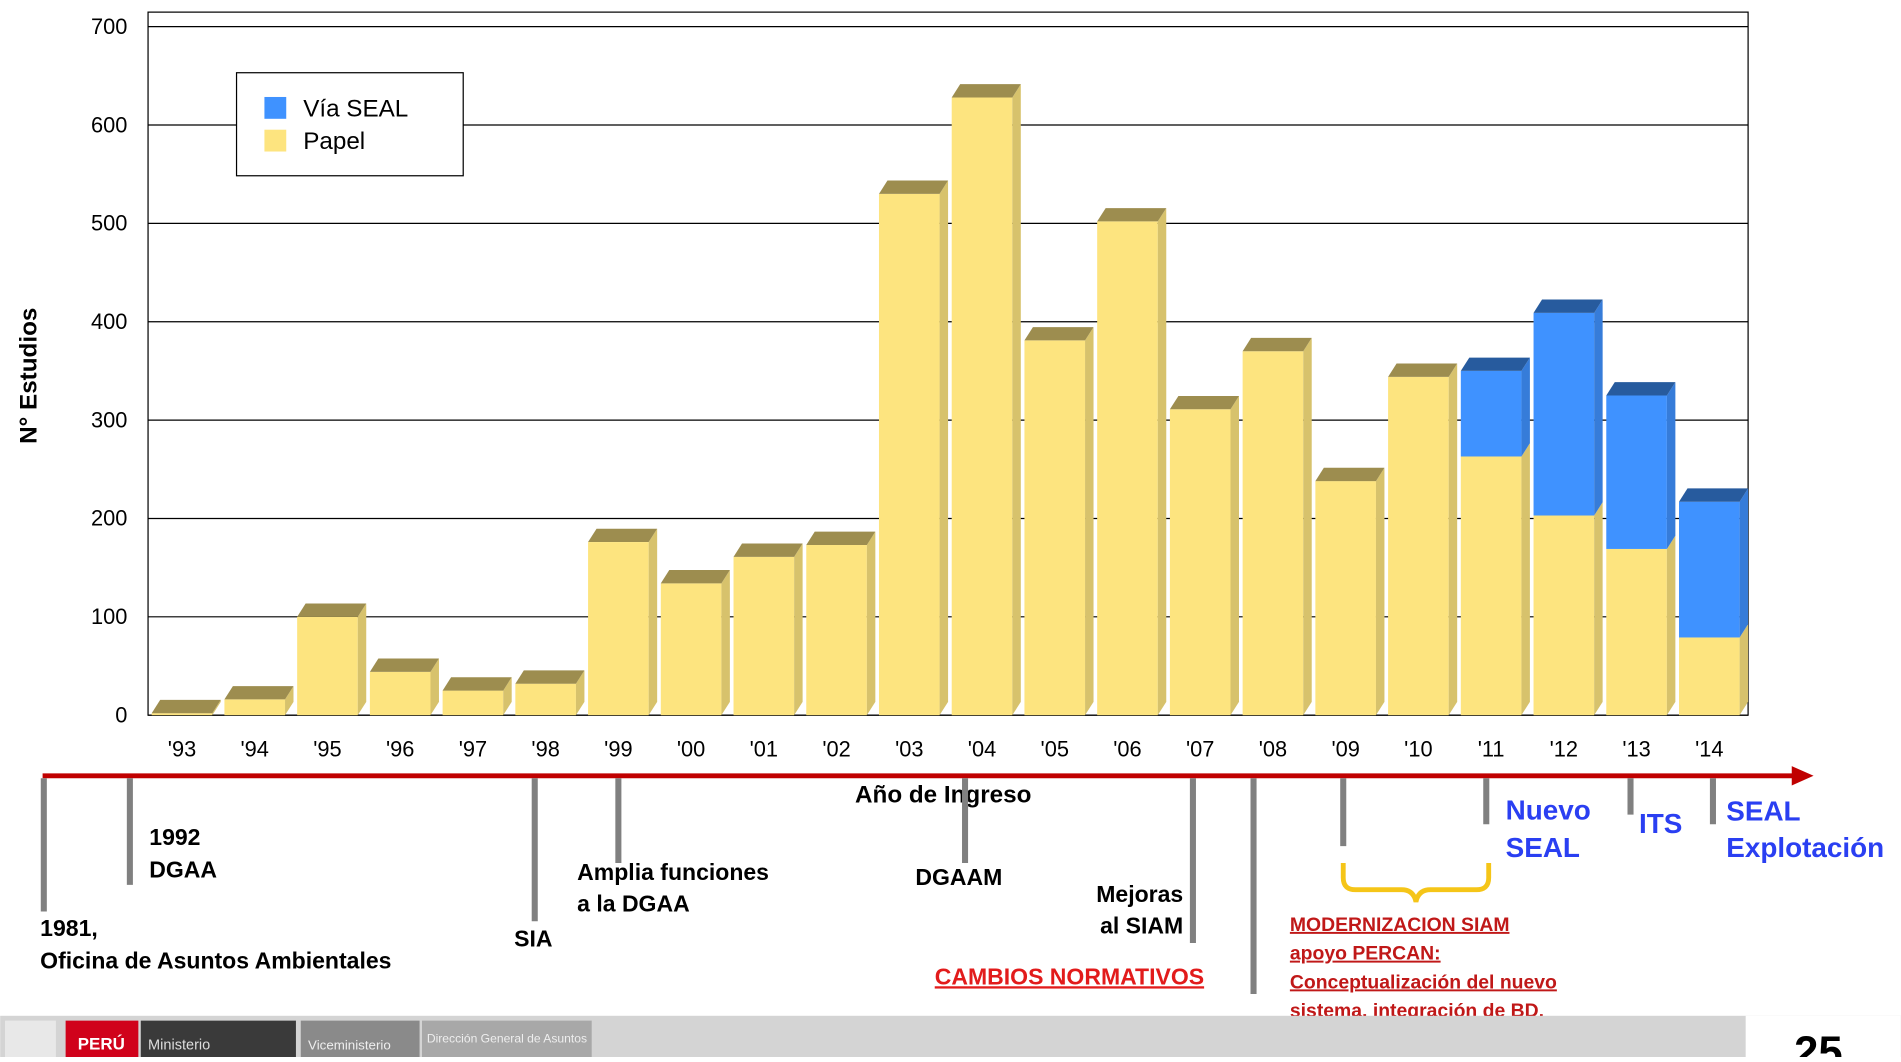  I want to click on annotation: CAMBIOS NORMATIVOS, so click(1069, 976).